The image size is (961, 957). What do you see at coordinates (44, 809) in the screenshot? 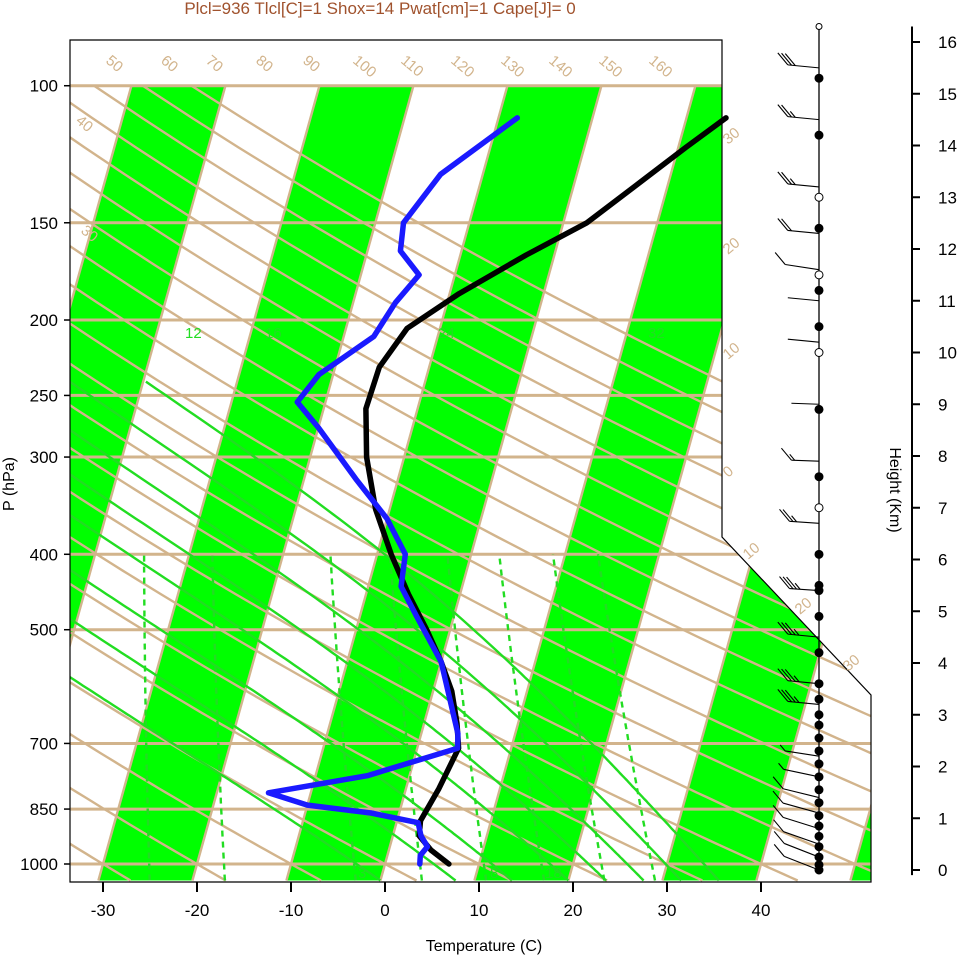
I see `pressure-tick-label: 850` at bounding box center [44, 809].